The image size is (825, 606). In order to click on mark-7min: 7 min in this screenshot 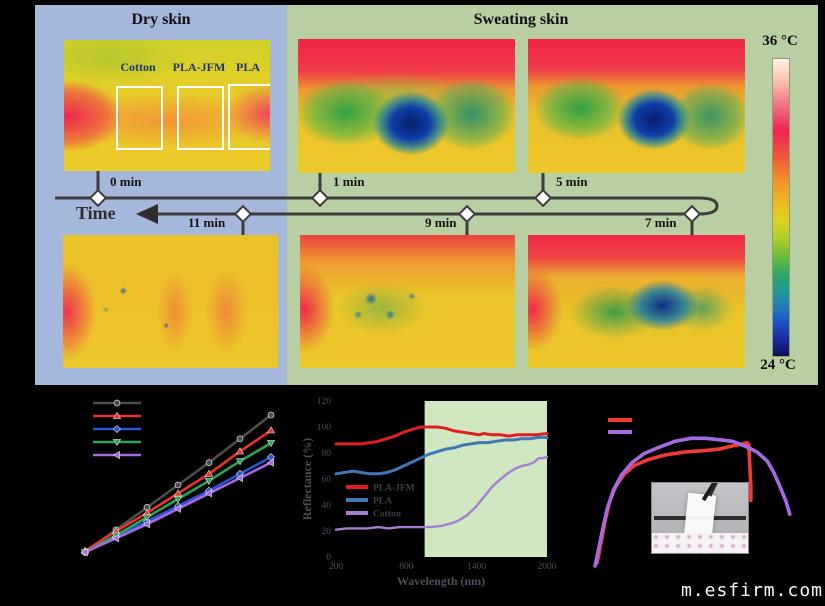, I will do `click(661, 222)`.